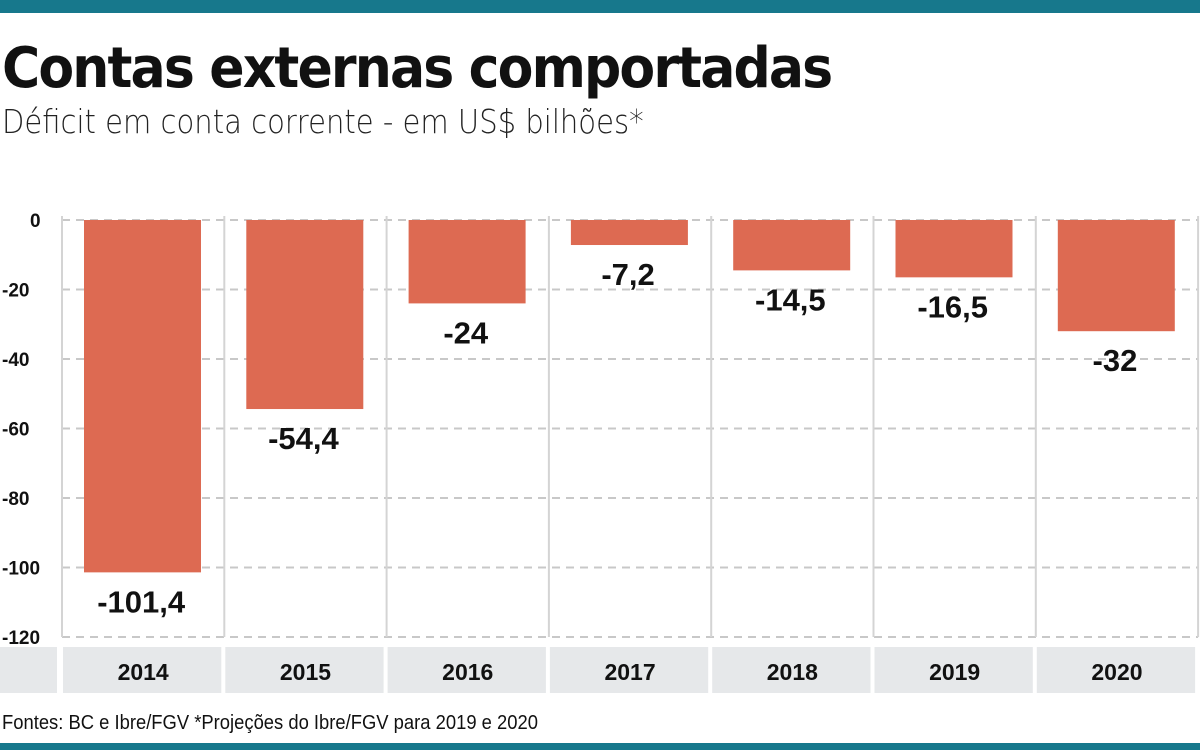 This screenshot has width=1200, height=750. I want to click on x-tick-label: 2019, so click(954, 672).